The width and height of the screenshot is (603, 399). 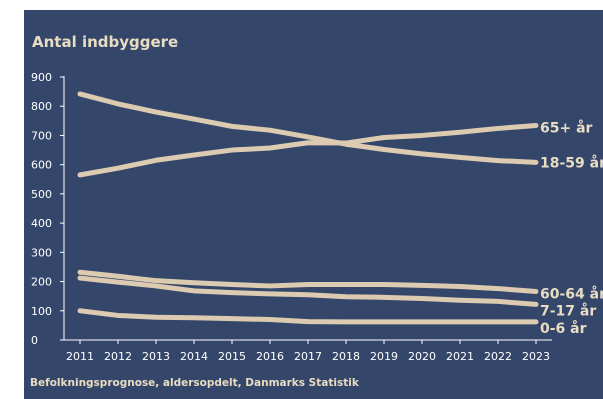 What do you see at coordinates (308, 356) in the screenshot?
I see `x-tick-label: 2017` at bounding box center [308, 356].